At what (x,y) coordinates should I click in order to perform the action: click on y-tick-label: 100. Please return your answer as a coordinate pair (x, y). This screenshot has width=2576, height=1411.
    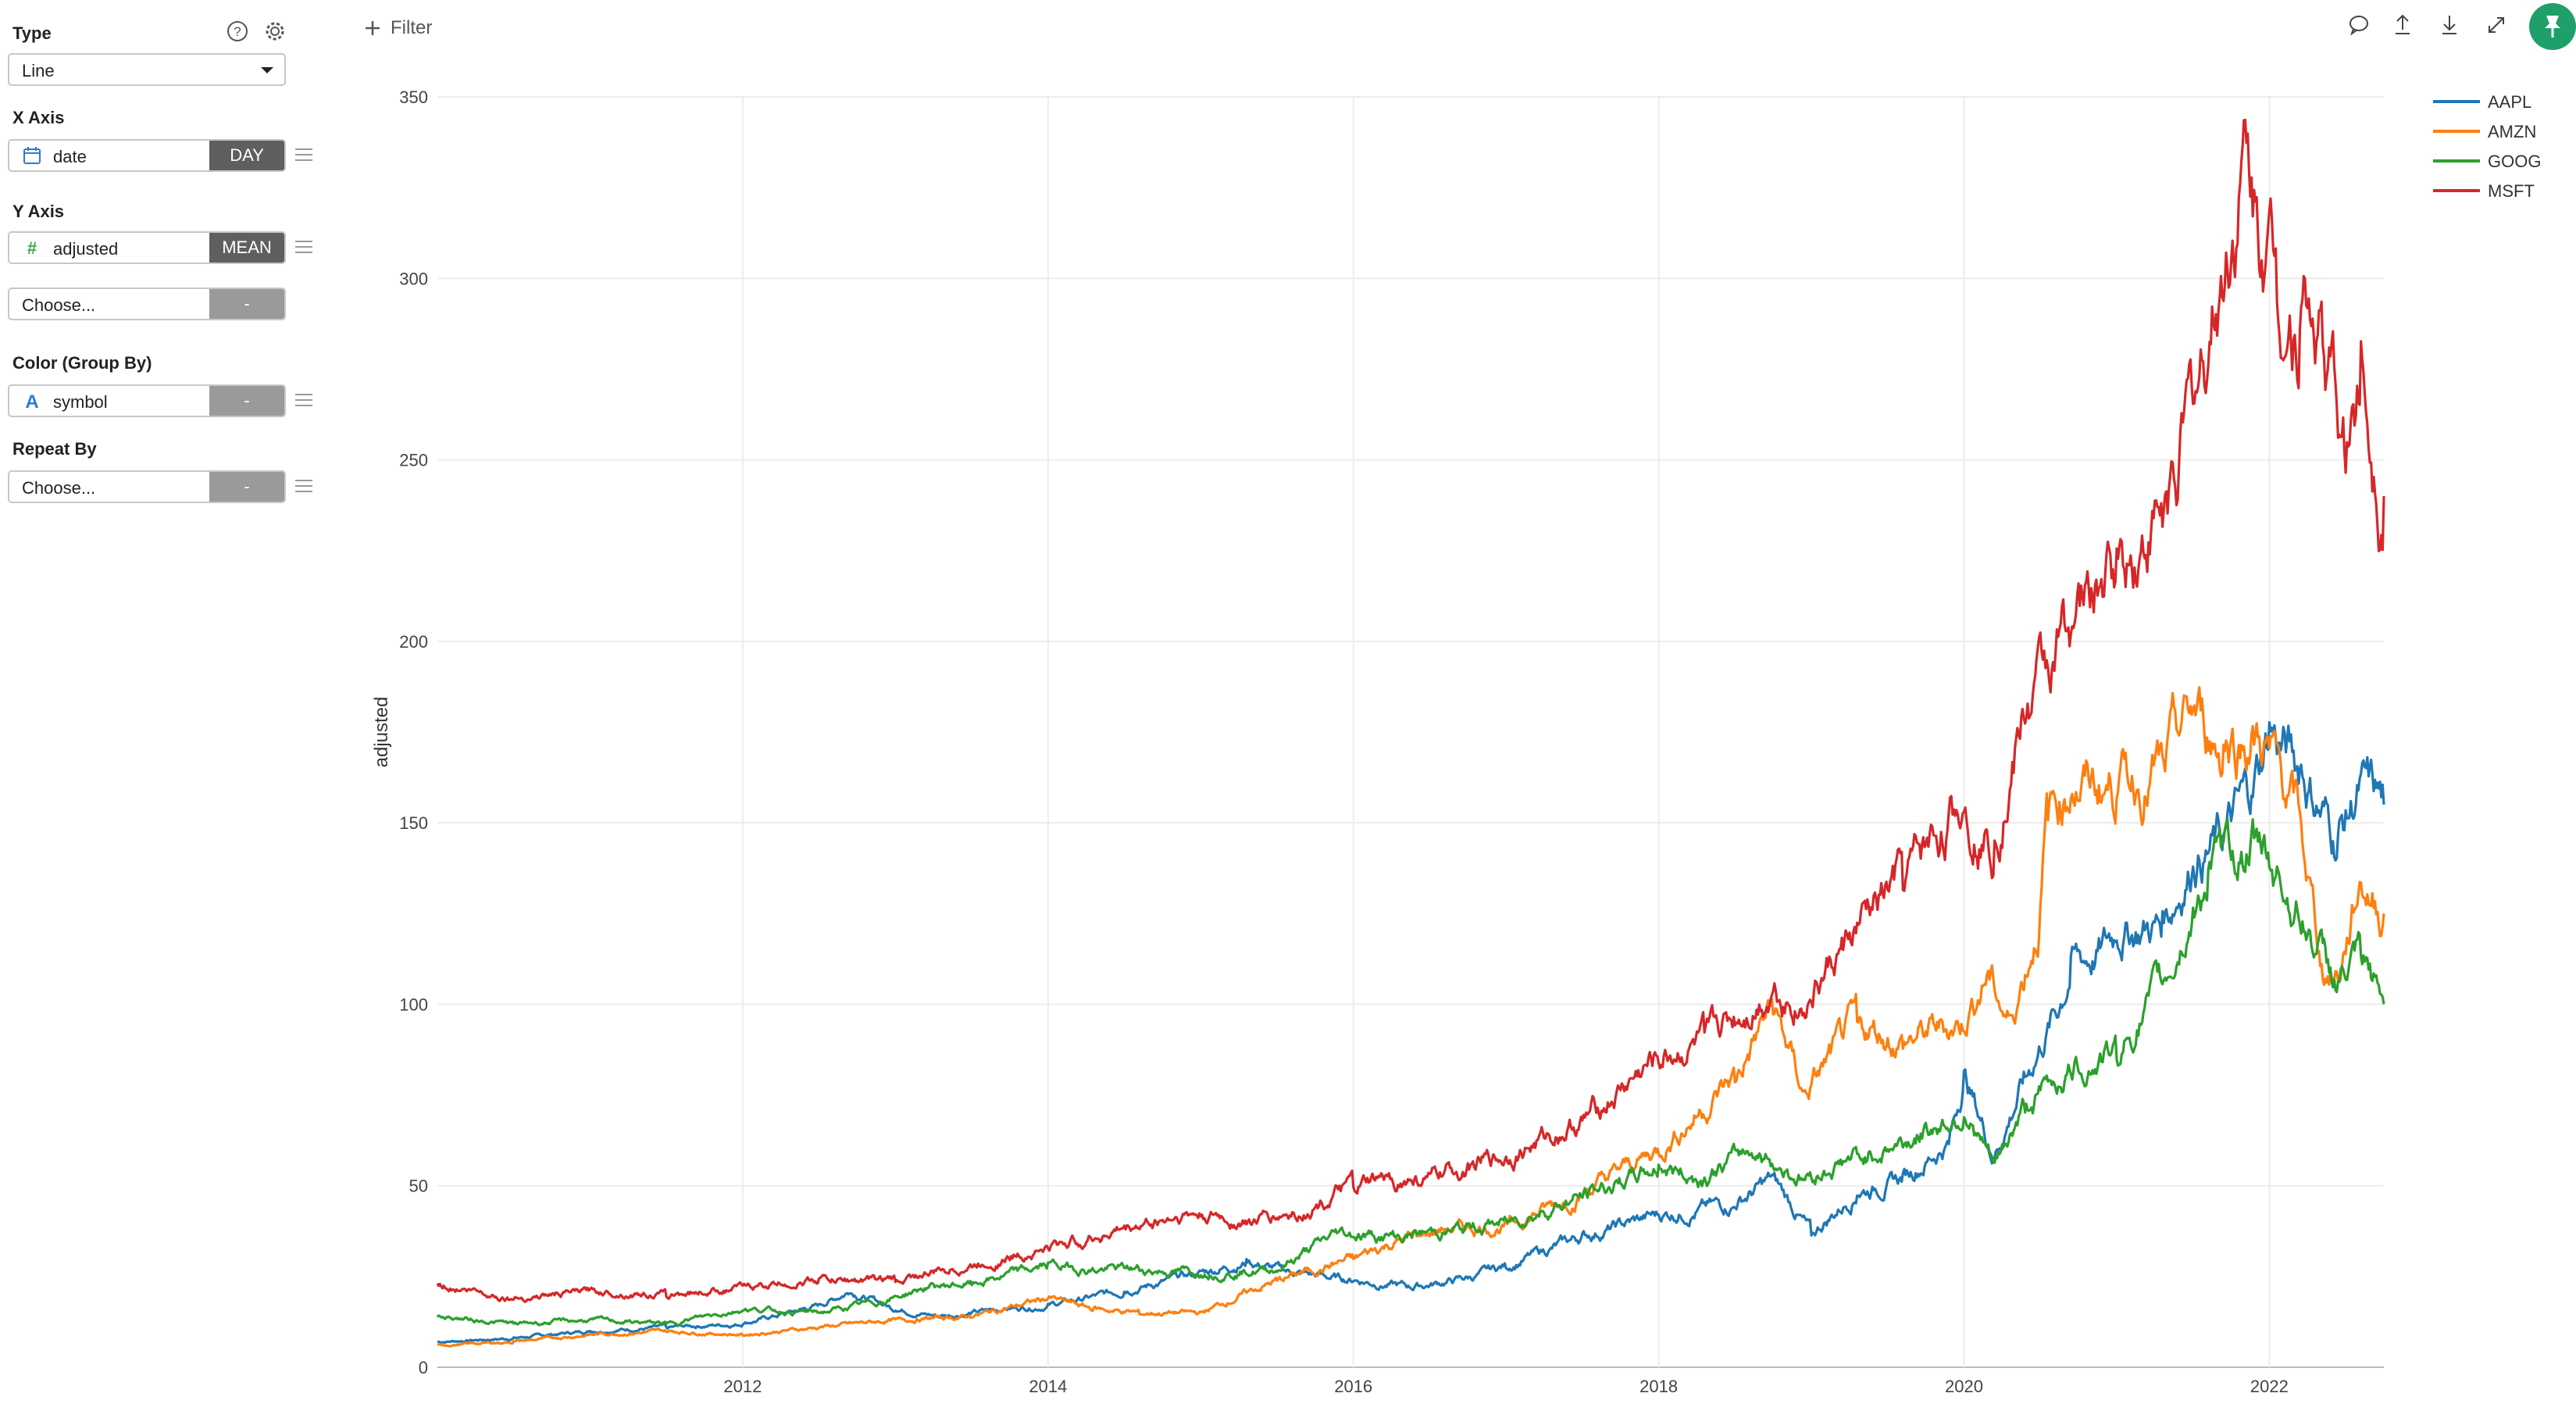
    Looking at the image, I should click on (413, 1005).